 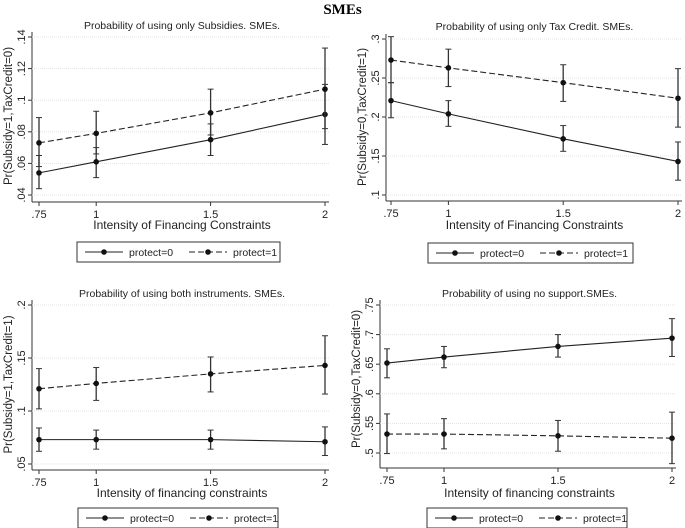 What do you see at coordinates (22, 36) in the screenshot?
I see `y-tick-label: .14` at bounding box center [22, 36].